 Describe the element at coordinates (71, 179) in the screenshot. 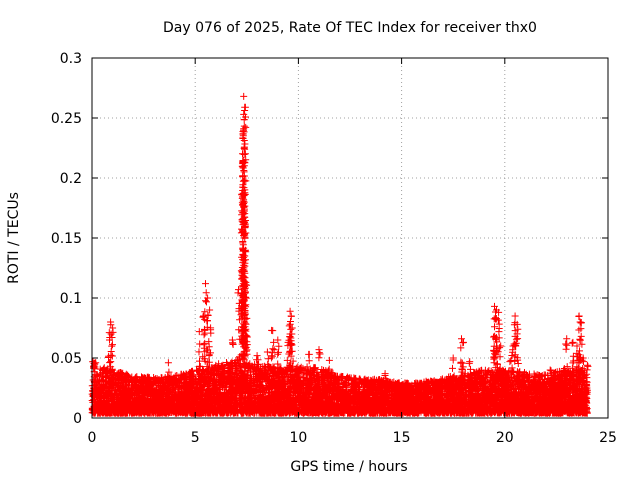

I see `y-tick-label: 0.2` at that location.